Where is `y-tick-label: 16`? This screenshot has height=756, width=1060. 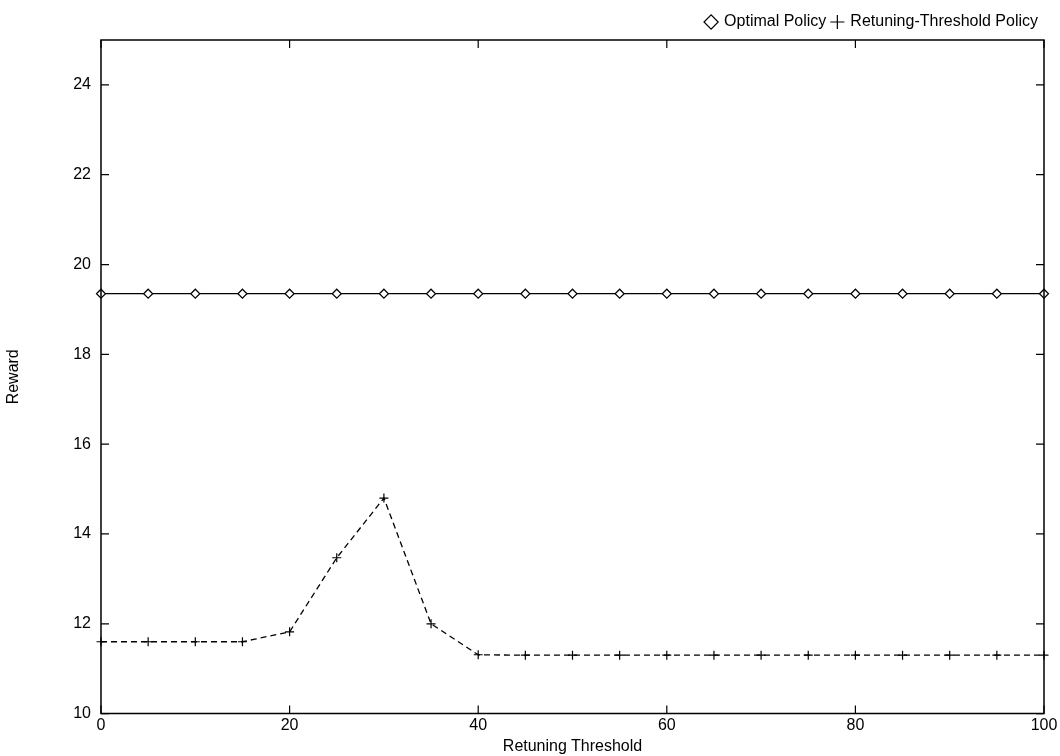 y-tick-label: 16 is located at coordinates (82, 443).